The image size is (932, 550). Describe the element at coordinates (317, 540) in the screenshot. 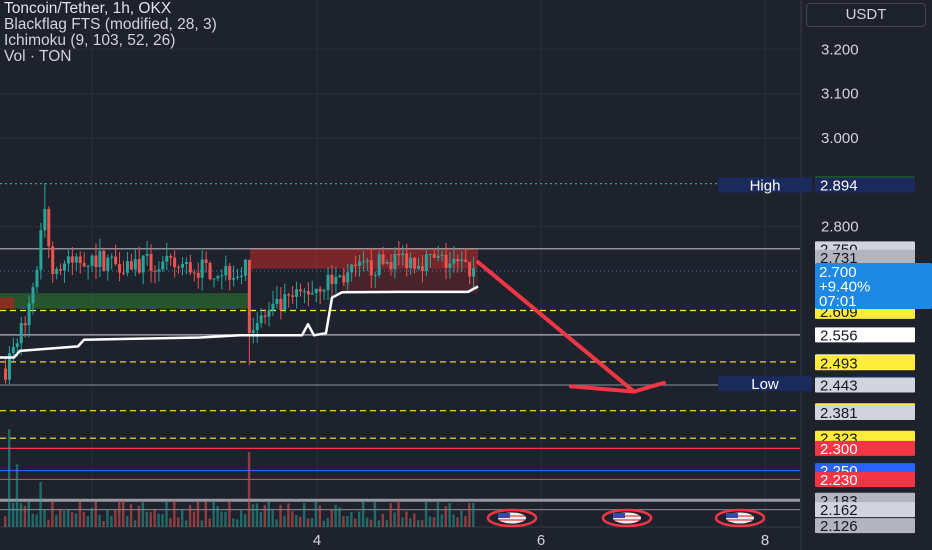

I see `time-tick-label: 4` at that location.